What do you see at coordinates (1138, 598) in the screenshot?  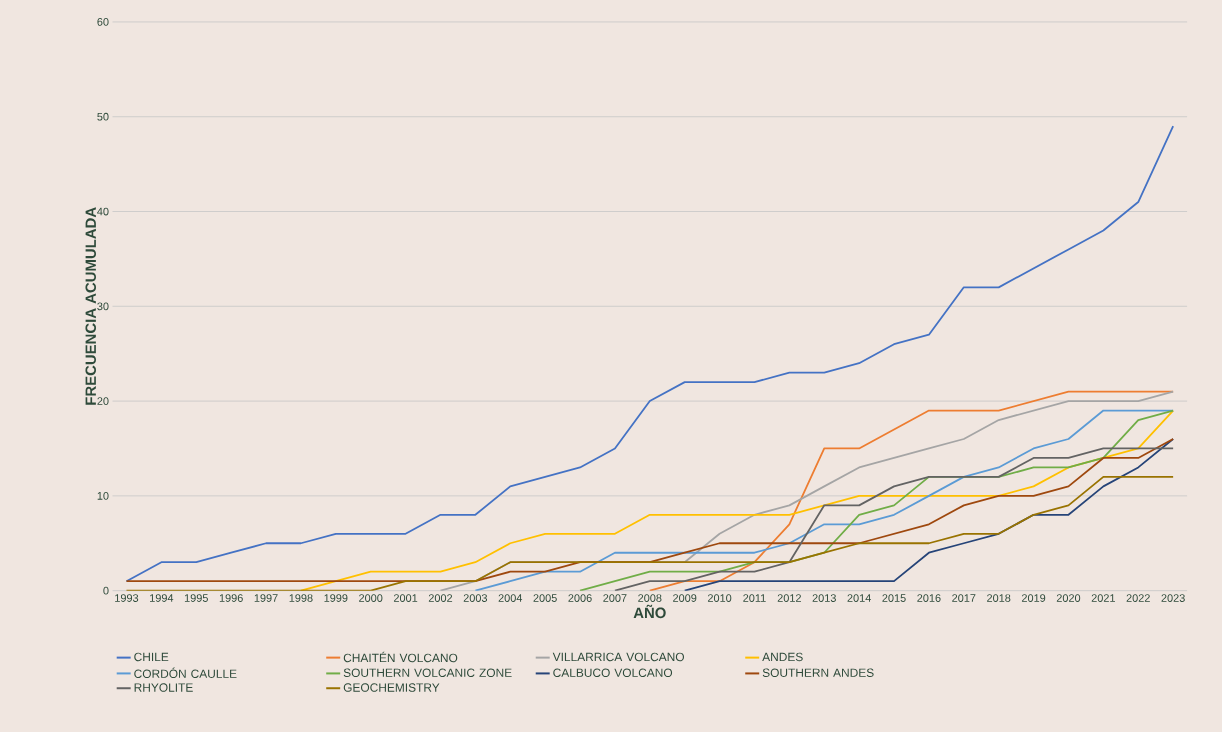 I see `x-tick-label: 2022` at bounding box center [1138, 598].